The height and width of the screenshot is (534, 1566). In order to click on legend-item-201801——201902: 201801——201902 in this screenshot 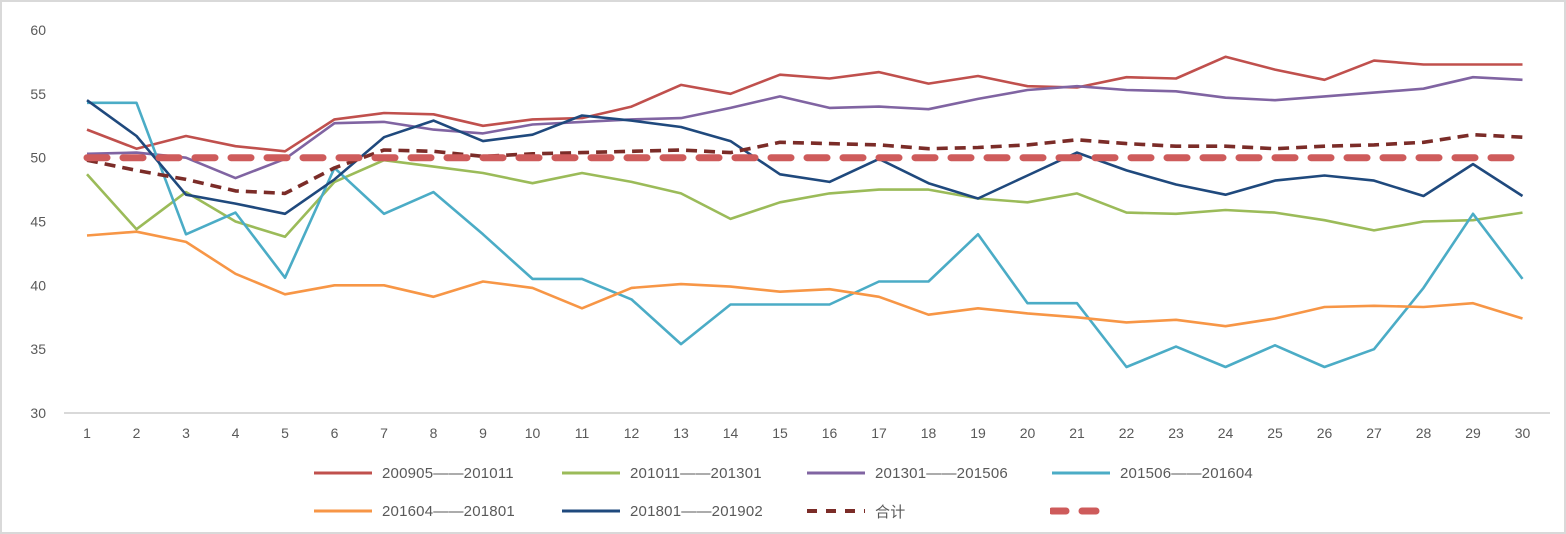, I will do `click(661, 511)`.